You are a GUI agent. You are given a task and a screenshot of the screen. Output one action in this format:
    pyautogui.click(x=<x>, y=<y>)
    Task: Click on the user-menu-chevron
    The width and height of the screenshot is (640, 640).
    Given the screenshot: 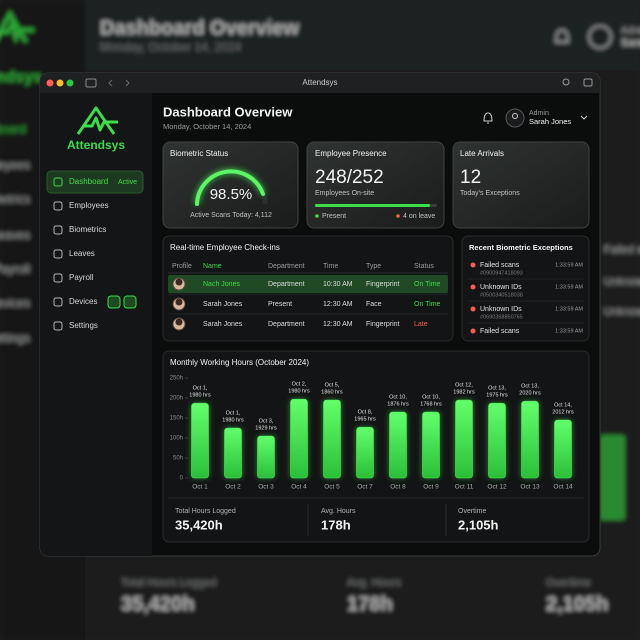 What is the action you would take?
    pyautogui.click(x=584, y=117)
    